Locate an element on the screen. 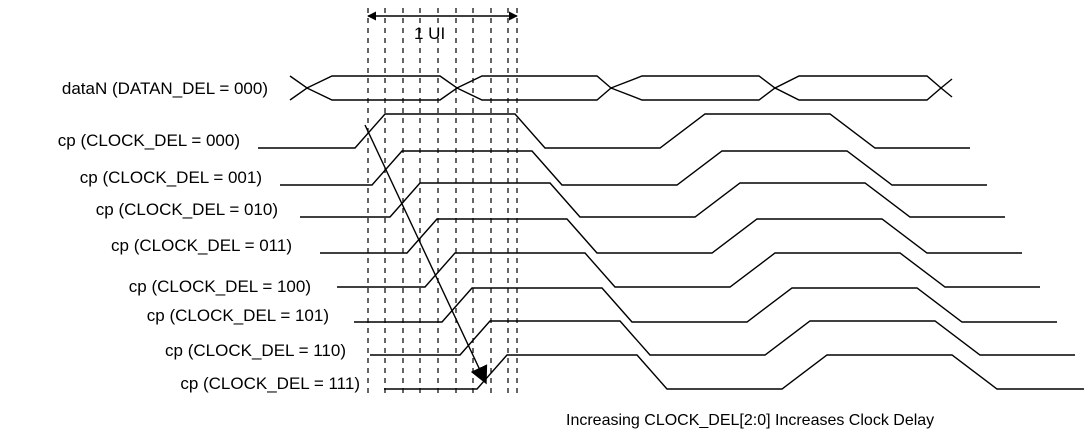  clock-signal: cp (CLOCK_DEL = 101) is located at coordinates (602, 306).